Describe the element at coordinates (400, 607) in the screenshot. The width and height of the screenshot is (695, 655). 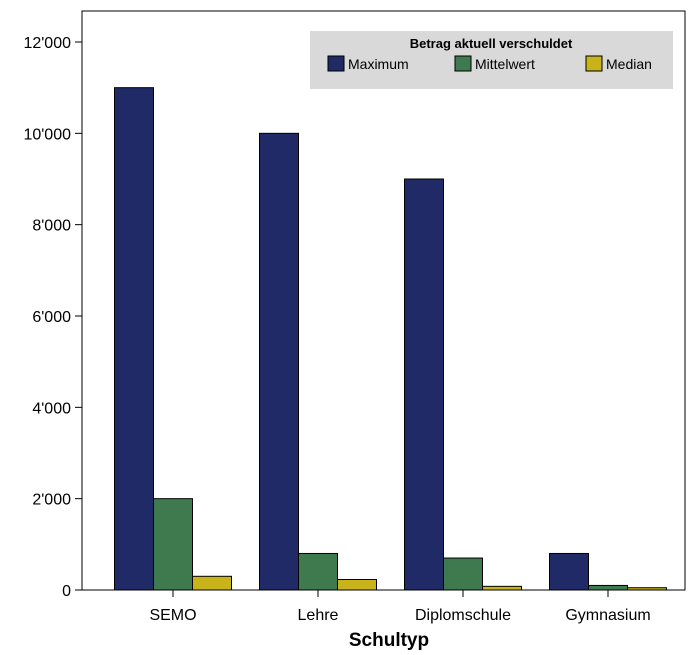
I see `x-axis: SEMO Lehre Diplomschule Gymnasium` at that location.